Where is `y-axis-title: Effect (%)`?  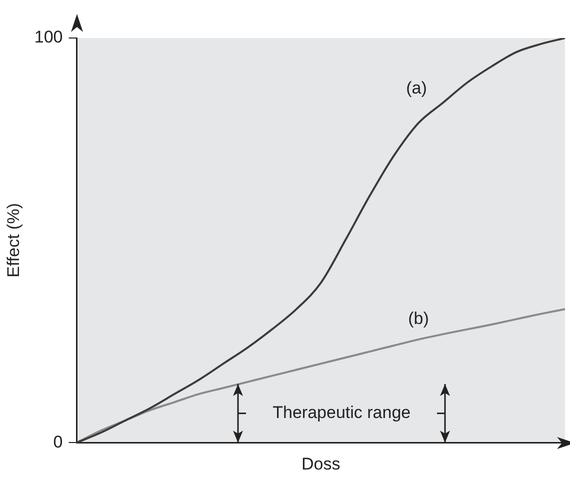 y-axis-title: Effect (%) is located at coordinates (13, 240).